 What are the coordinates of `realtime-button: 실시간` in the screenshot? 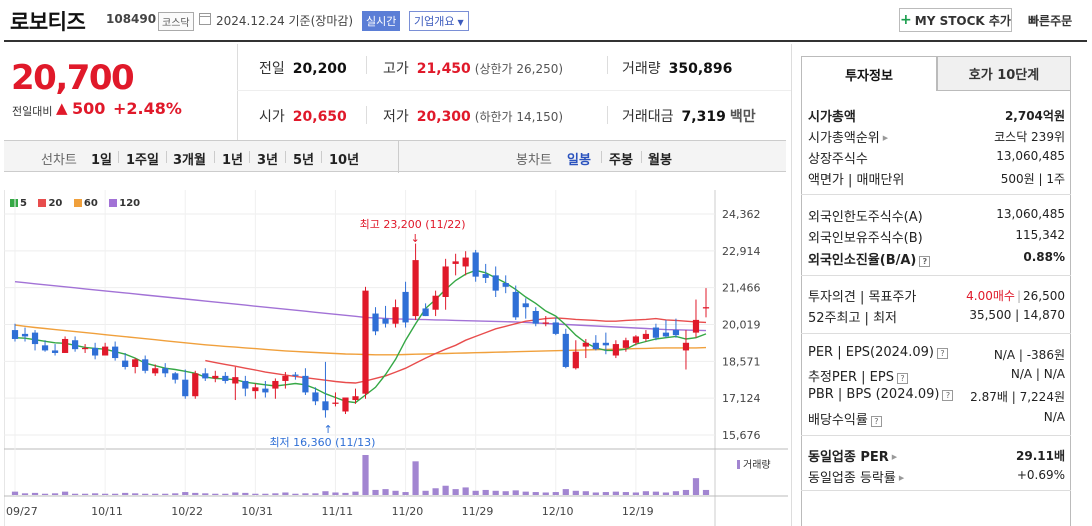 It's located at (381, 21).